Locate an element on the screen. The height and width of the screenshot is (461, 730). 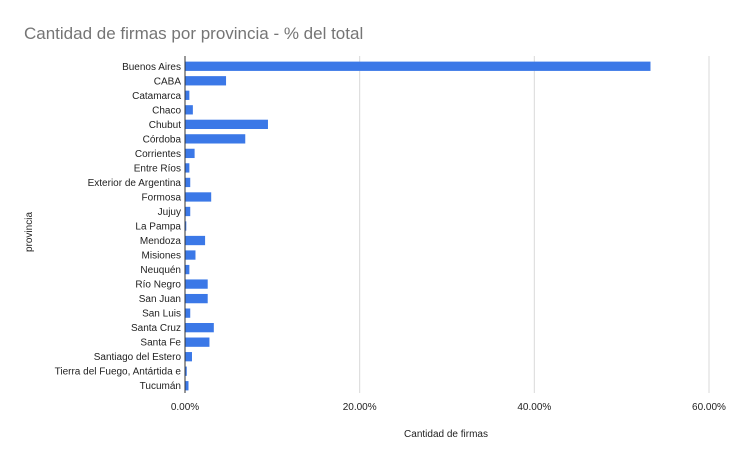
x-tick-label: 60.00% is located at coordinates (709, 407).